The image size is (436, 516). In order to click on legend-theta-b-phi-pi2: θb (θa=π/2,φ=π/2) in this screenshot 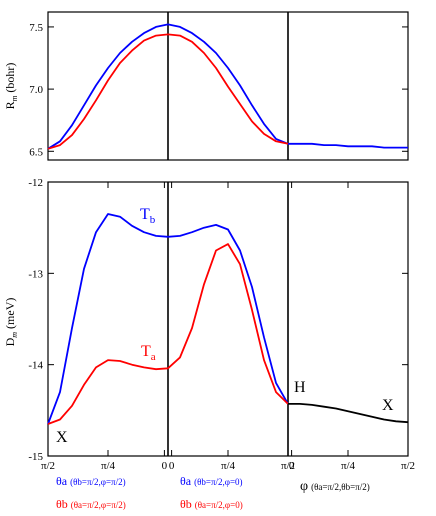, I will do `click(91, 504)`.